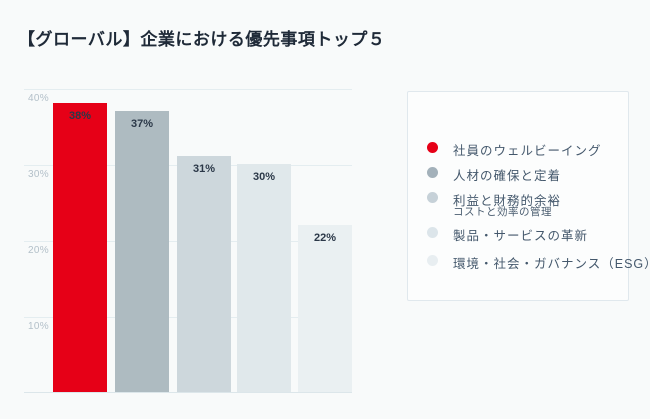 The width and height of the screenshot is (650, 419). Describe the element at coordinates (142, 123) in the screenshot. I see `bar-value-label-2: 37%` at that location.